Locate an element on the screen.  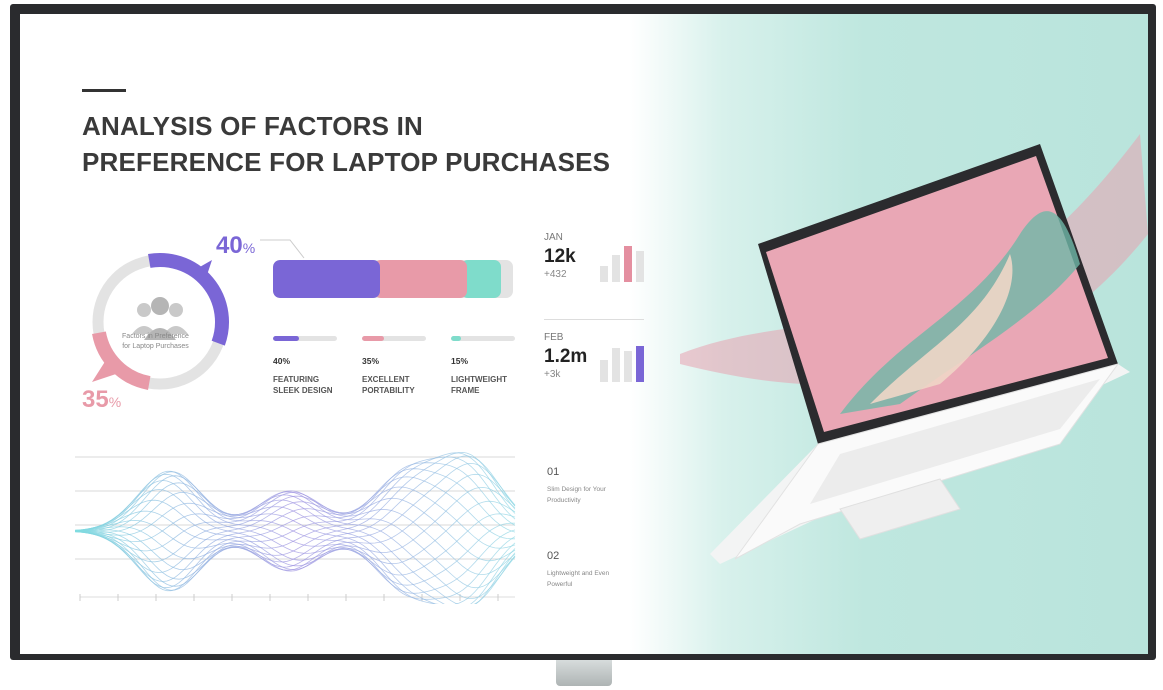
stat-value: 12k is located at coordinates (560, 256).